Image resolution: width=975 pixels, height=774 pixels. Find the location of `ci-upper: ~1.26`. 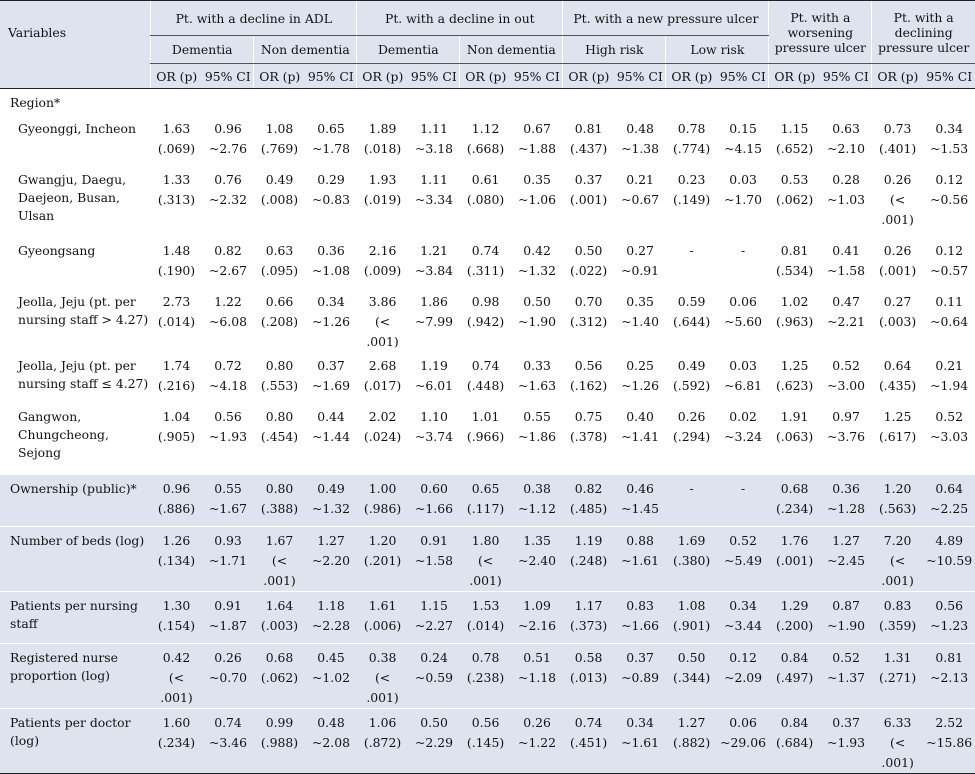

ci-upper: ~1.26 is located at coordinates (640, 385).